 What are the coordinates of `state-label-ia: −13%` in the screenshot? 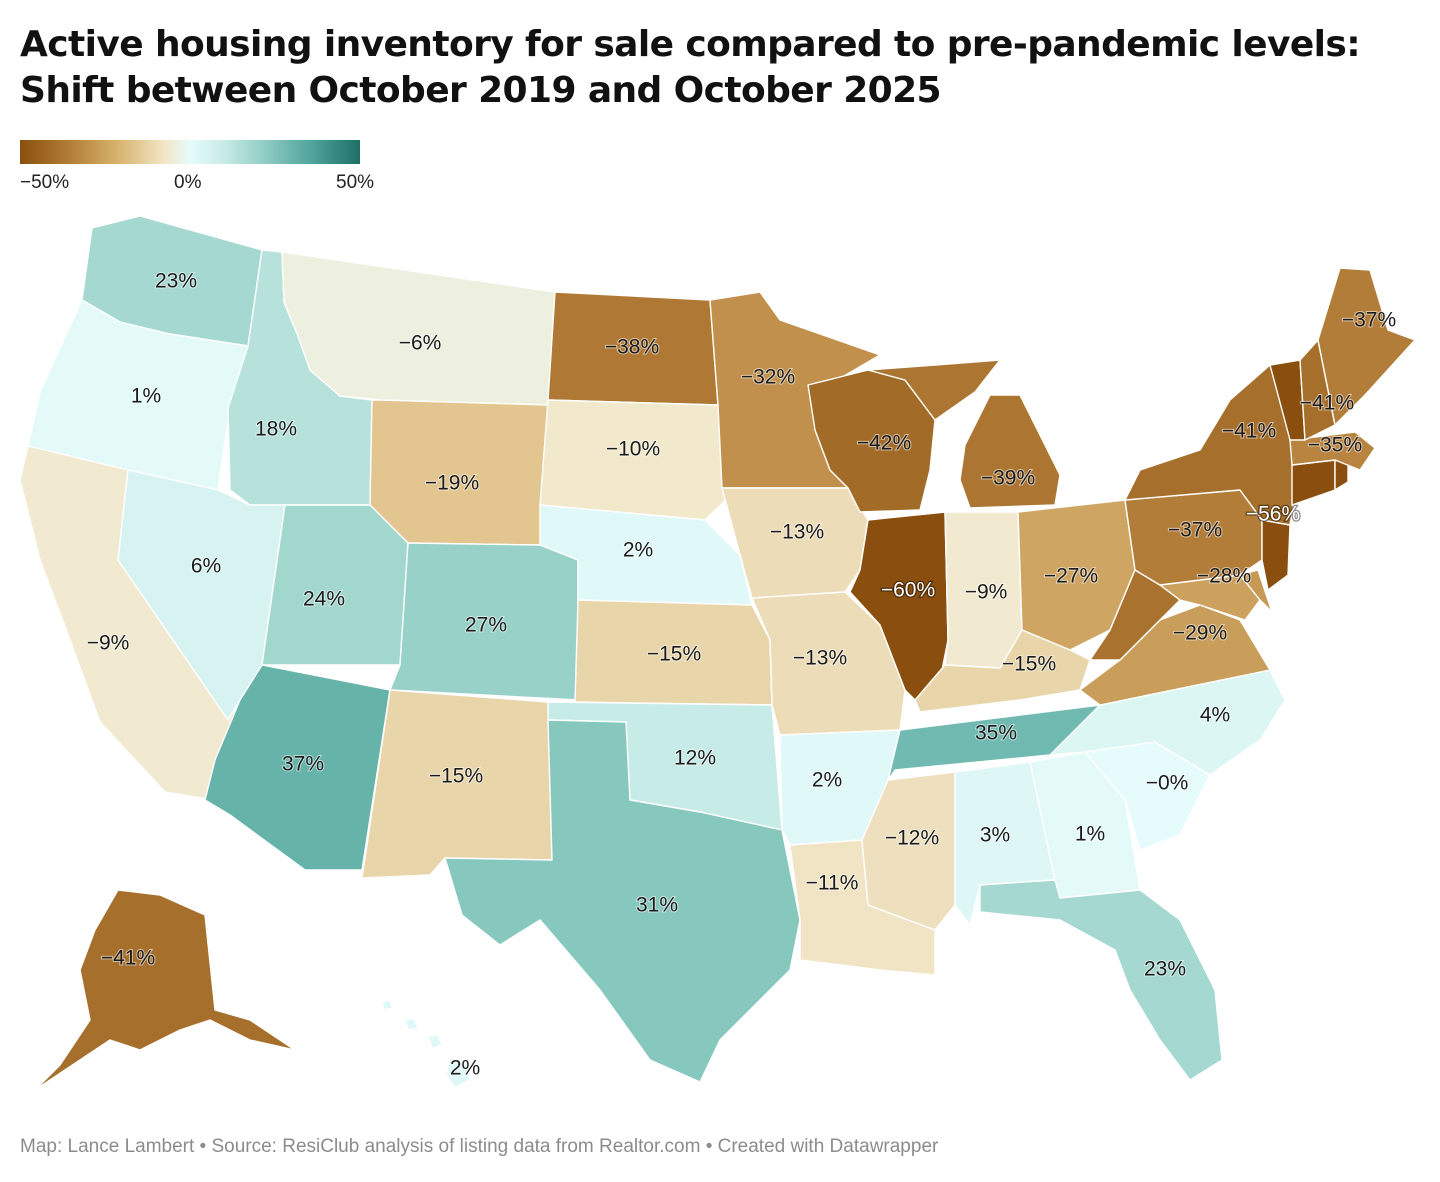 It's located at (797, 532).